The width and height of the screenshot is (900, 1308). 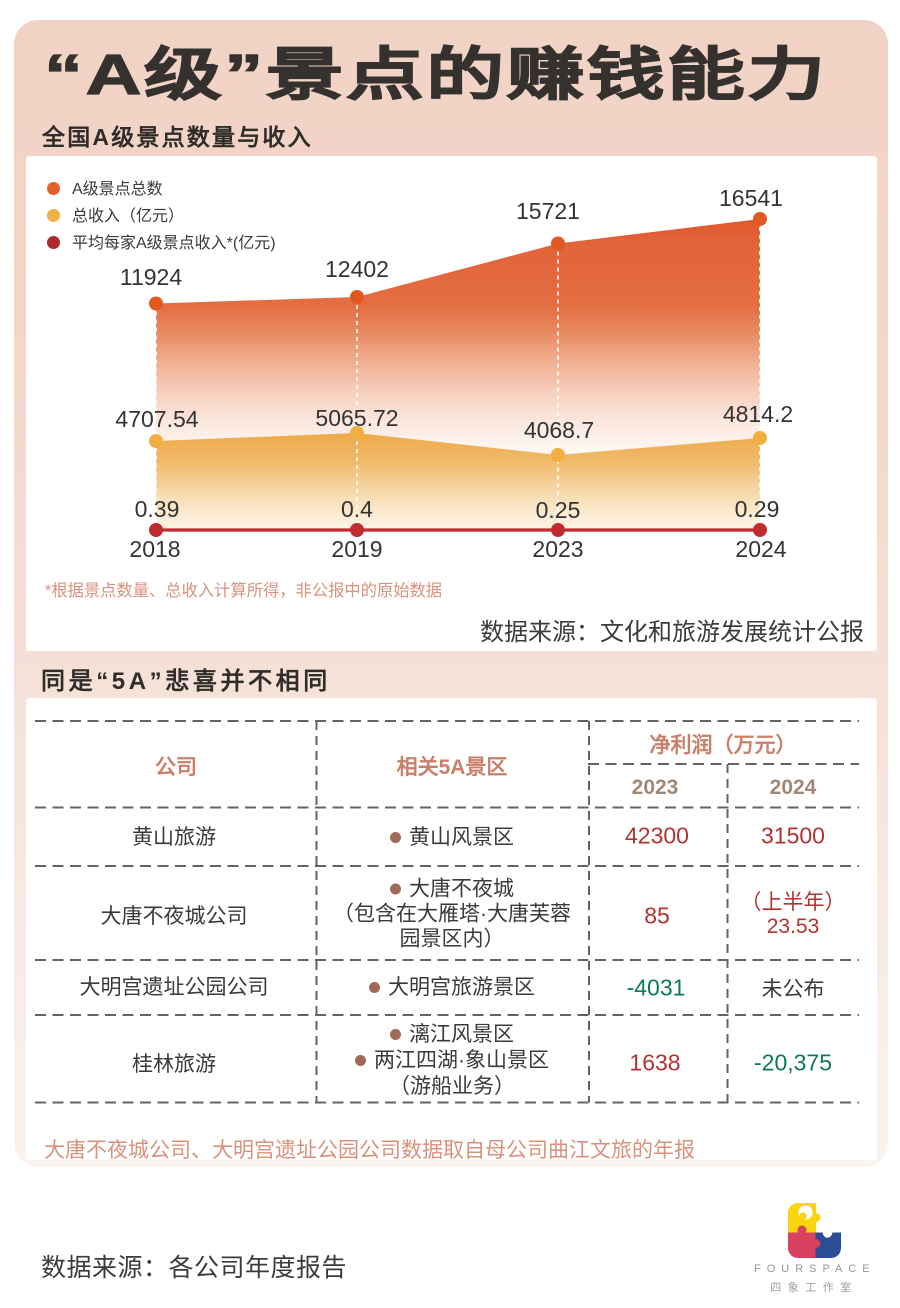 I want to click on svg-text: 2023, so click(x=557, y=549).